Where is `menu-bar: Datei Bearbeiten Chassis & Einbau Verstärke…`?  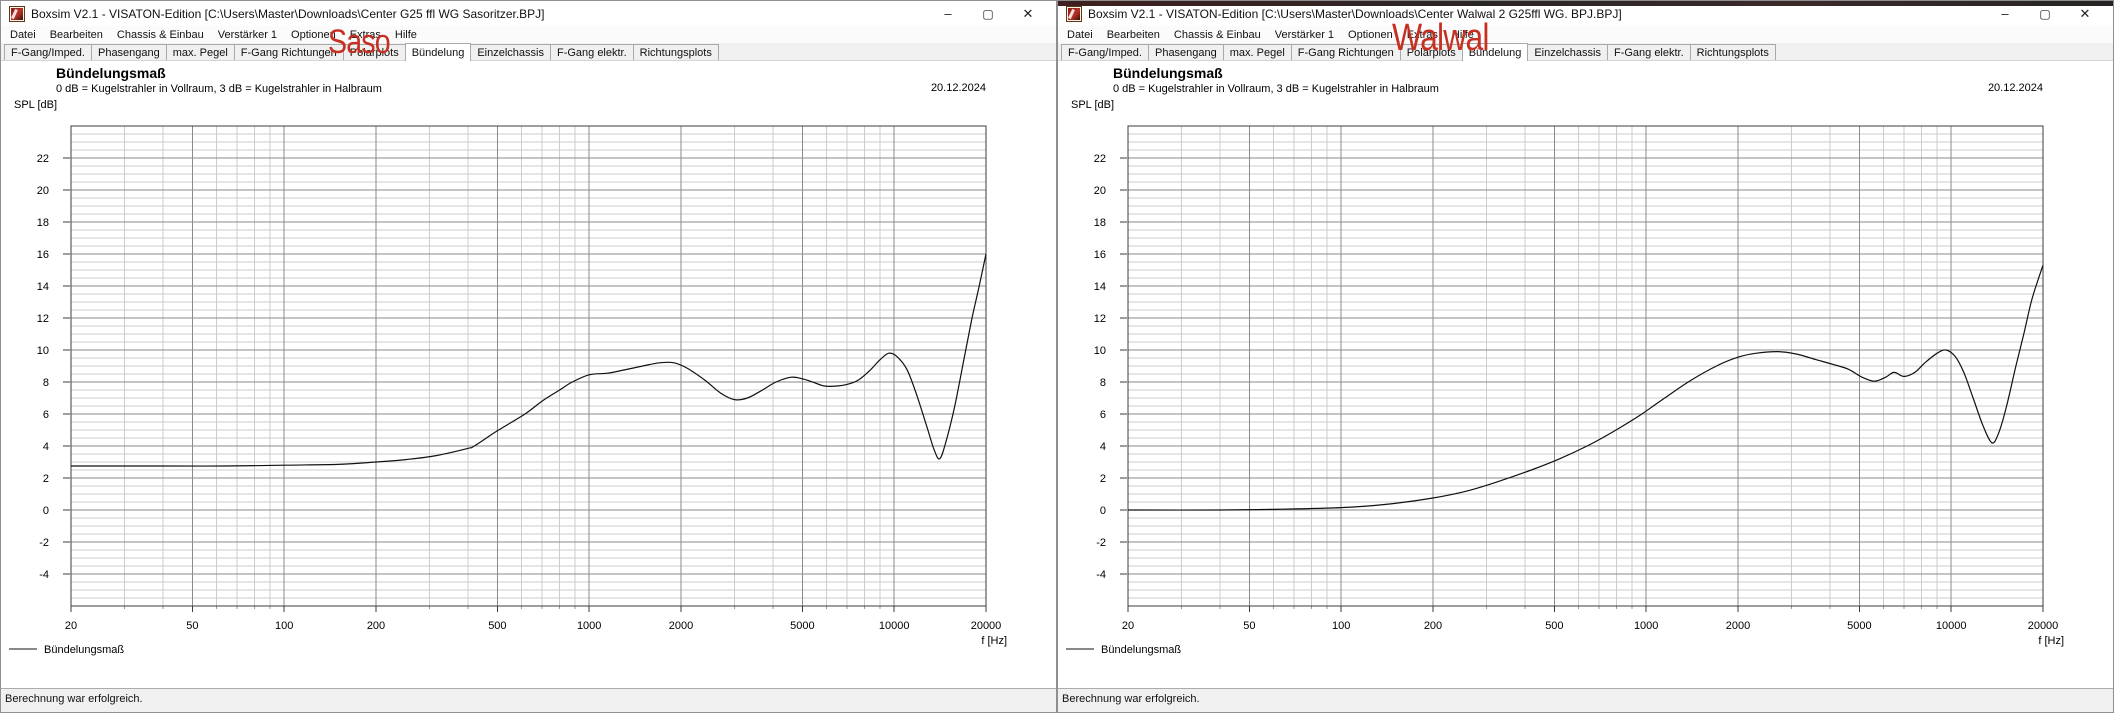 menu-bar: Datei Bearbeiten Chassis & Einbau Verstärke… is located at coordinates (1585, 34).